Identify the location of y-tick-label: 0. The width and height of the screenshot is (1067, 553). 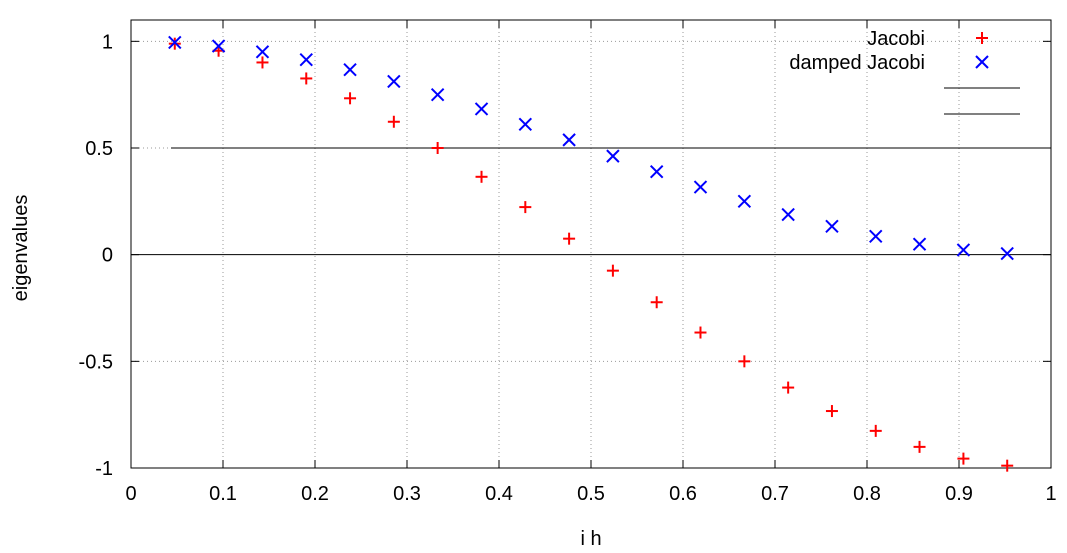
(107, 256).